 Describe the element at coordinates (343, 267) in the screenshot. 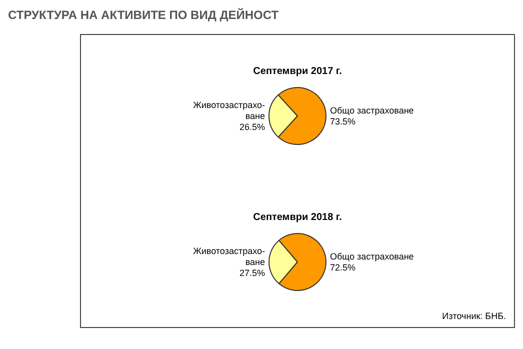

I see `data-label: 72.5%` at that location.